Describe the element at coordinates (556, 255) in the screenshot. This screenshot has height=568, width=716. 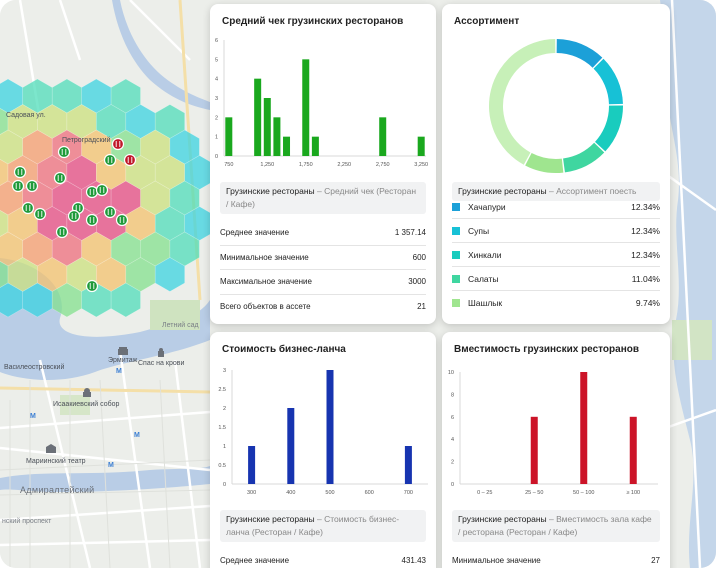
I see `legend-item: Хинкали 12.34%` at that location.